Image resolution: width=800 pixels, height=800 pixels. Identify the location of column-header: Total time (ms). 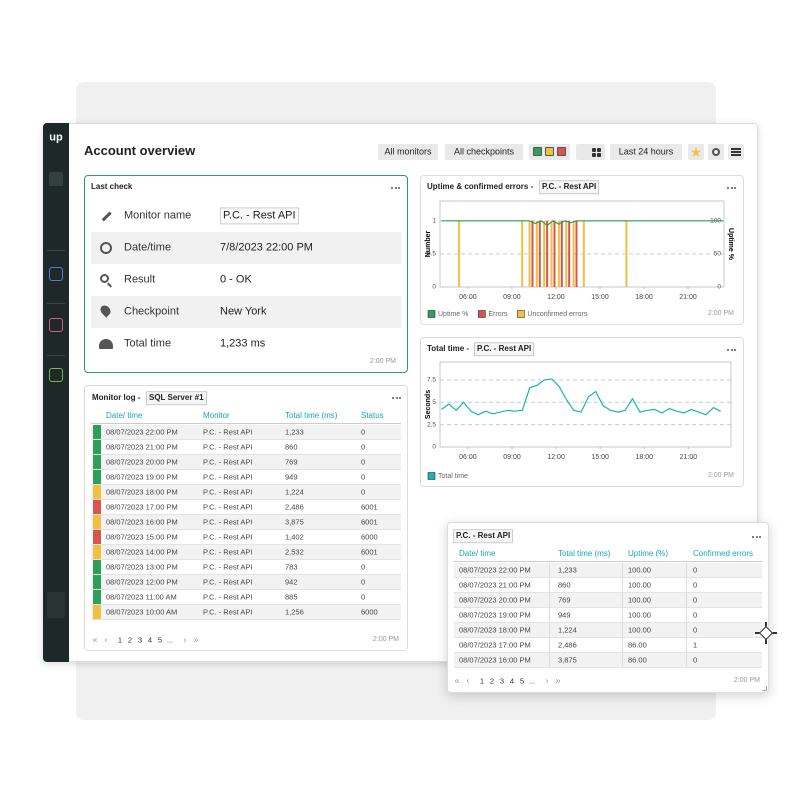
(311, 416).